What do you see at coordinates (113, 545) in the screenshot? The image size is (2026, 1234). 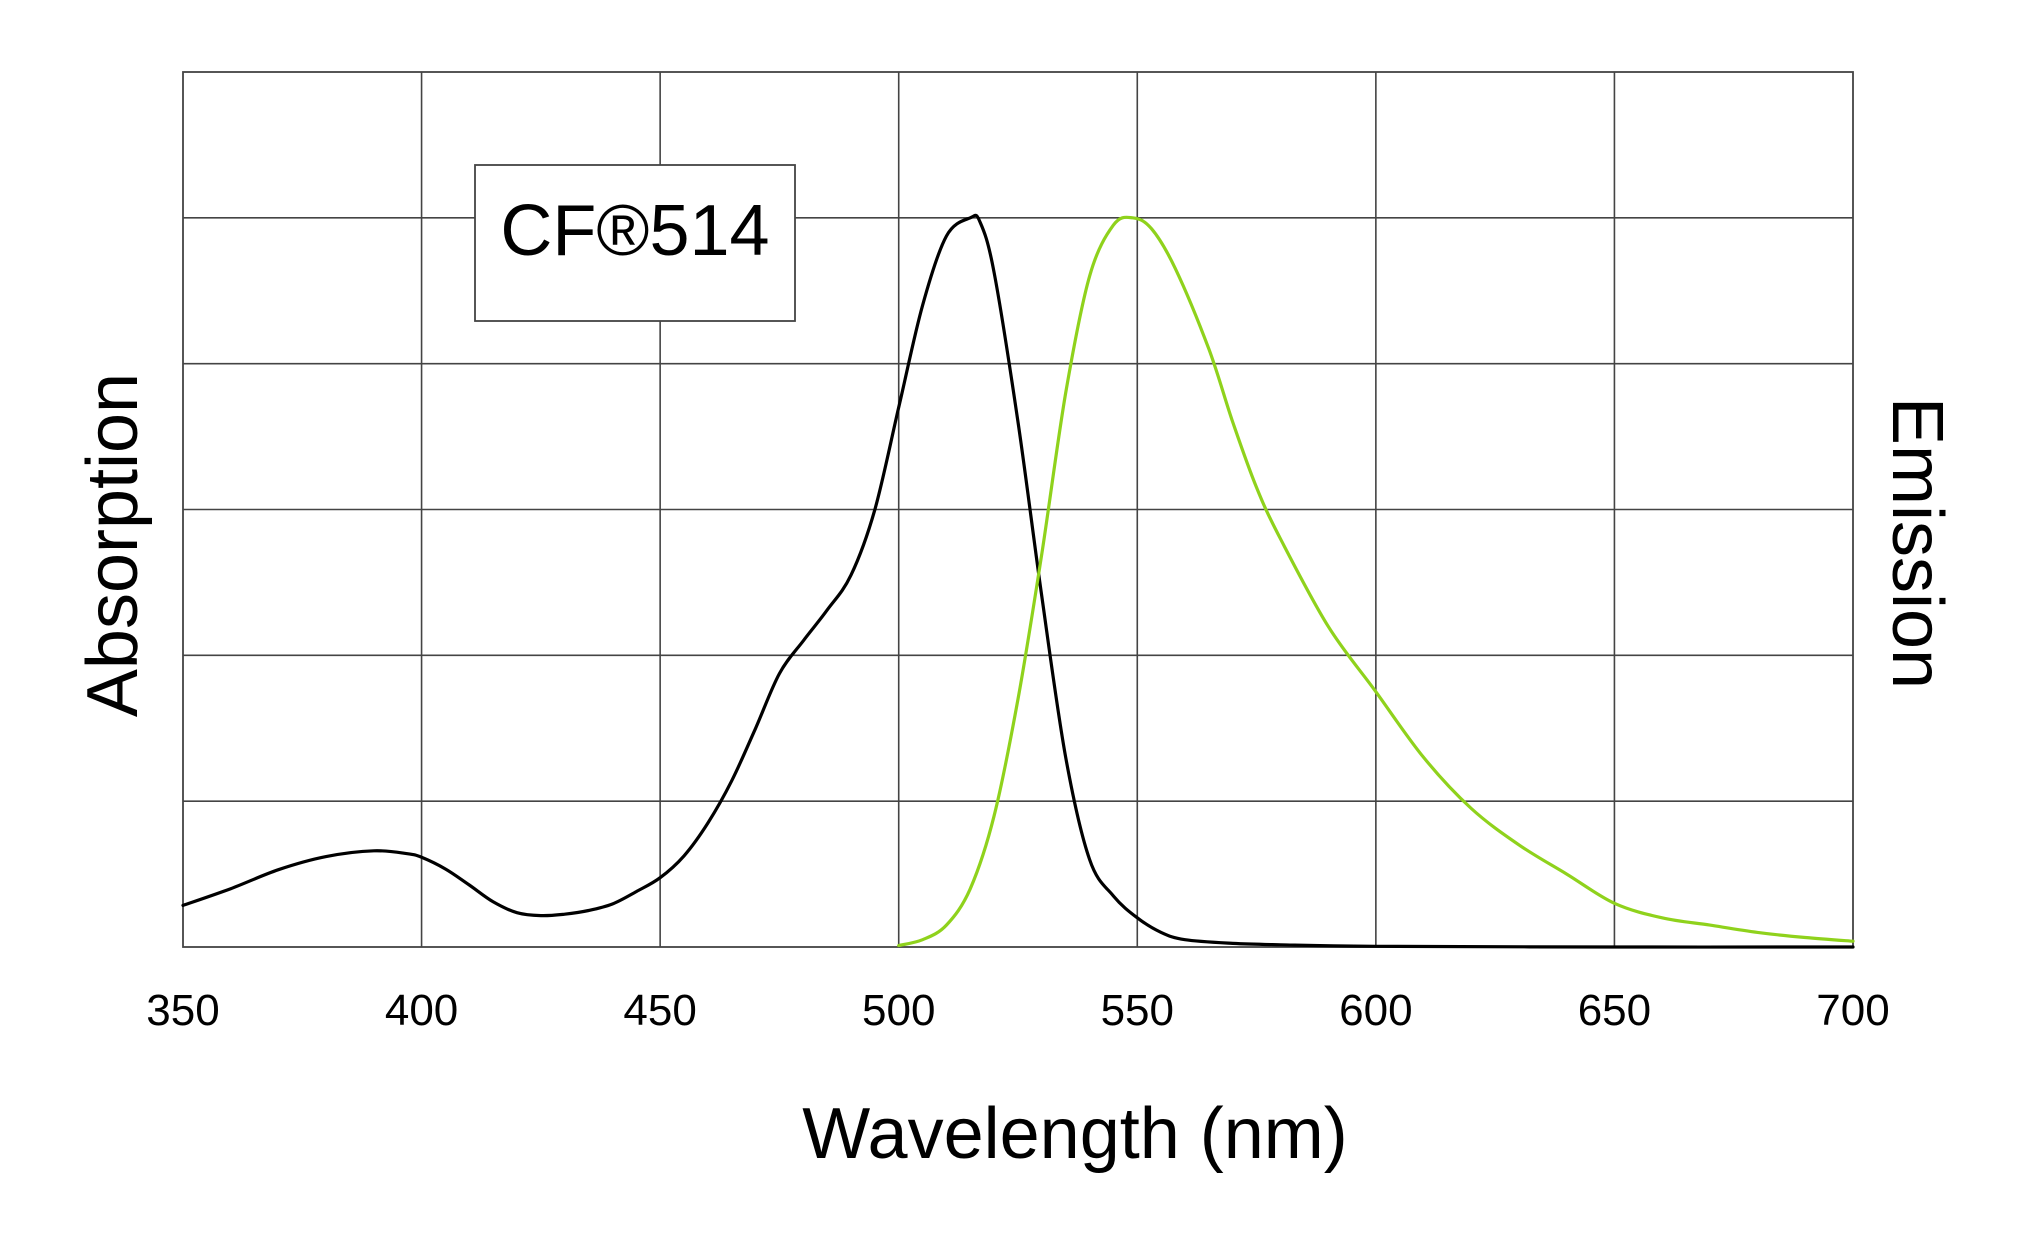 I see `y-axis-title-left: Absorption` at bounding box center [113, 545].